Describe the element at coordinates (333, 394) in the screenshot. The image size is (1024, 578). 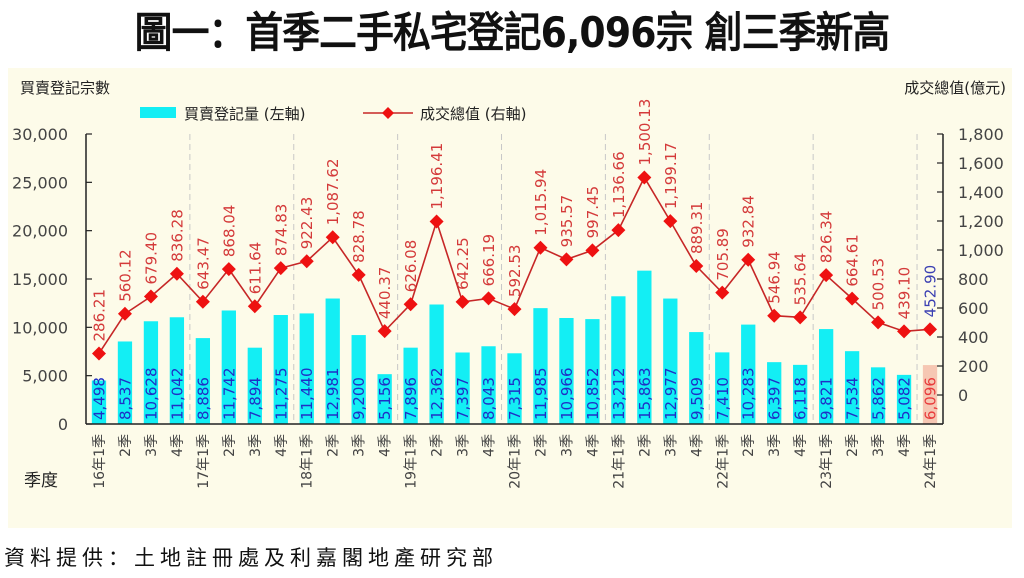
I see `bar-label: 12,981` at that location.